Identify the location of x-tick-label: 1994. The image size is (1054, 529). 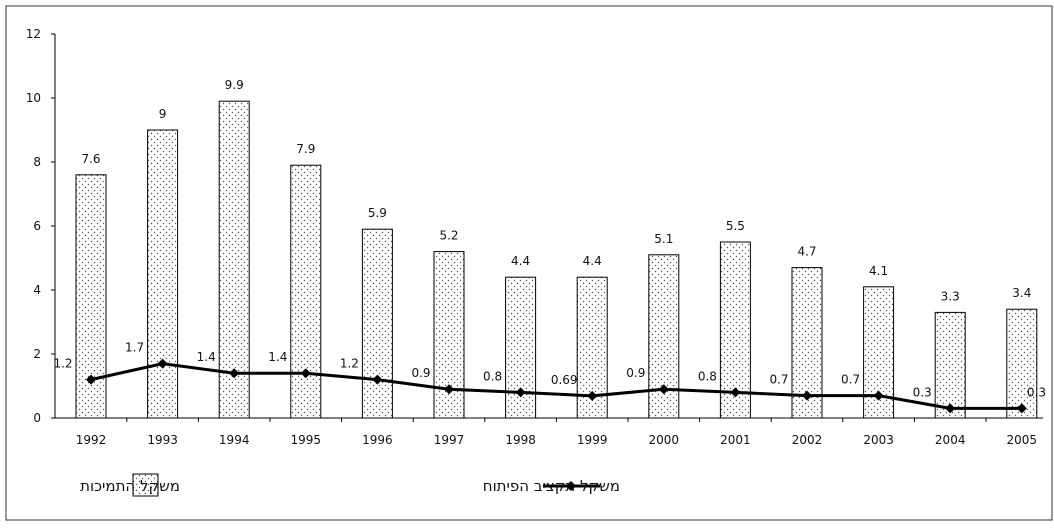
(234, 440).